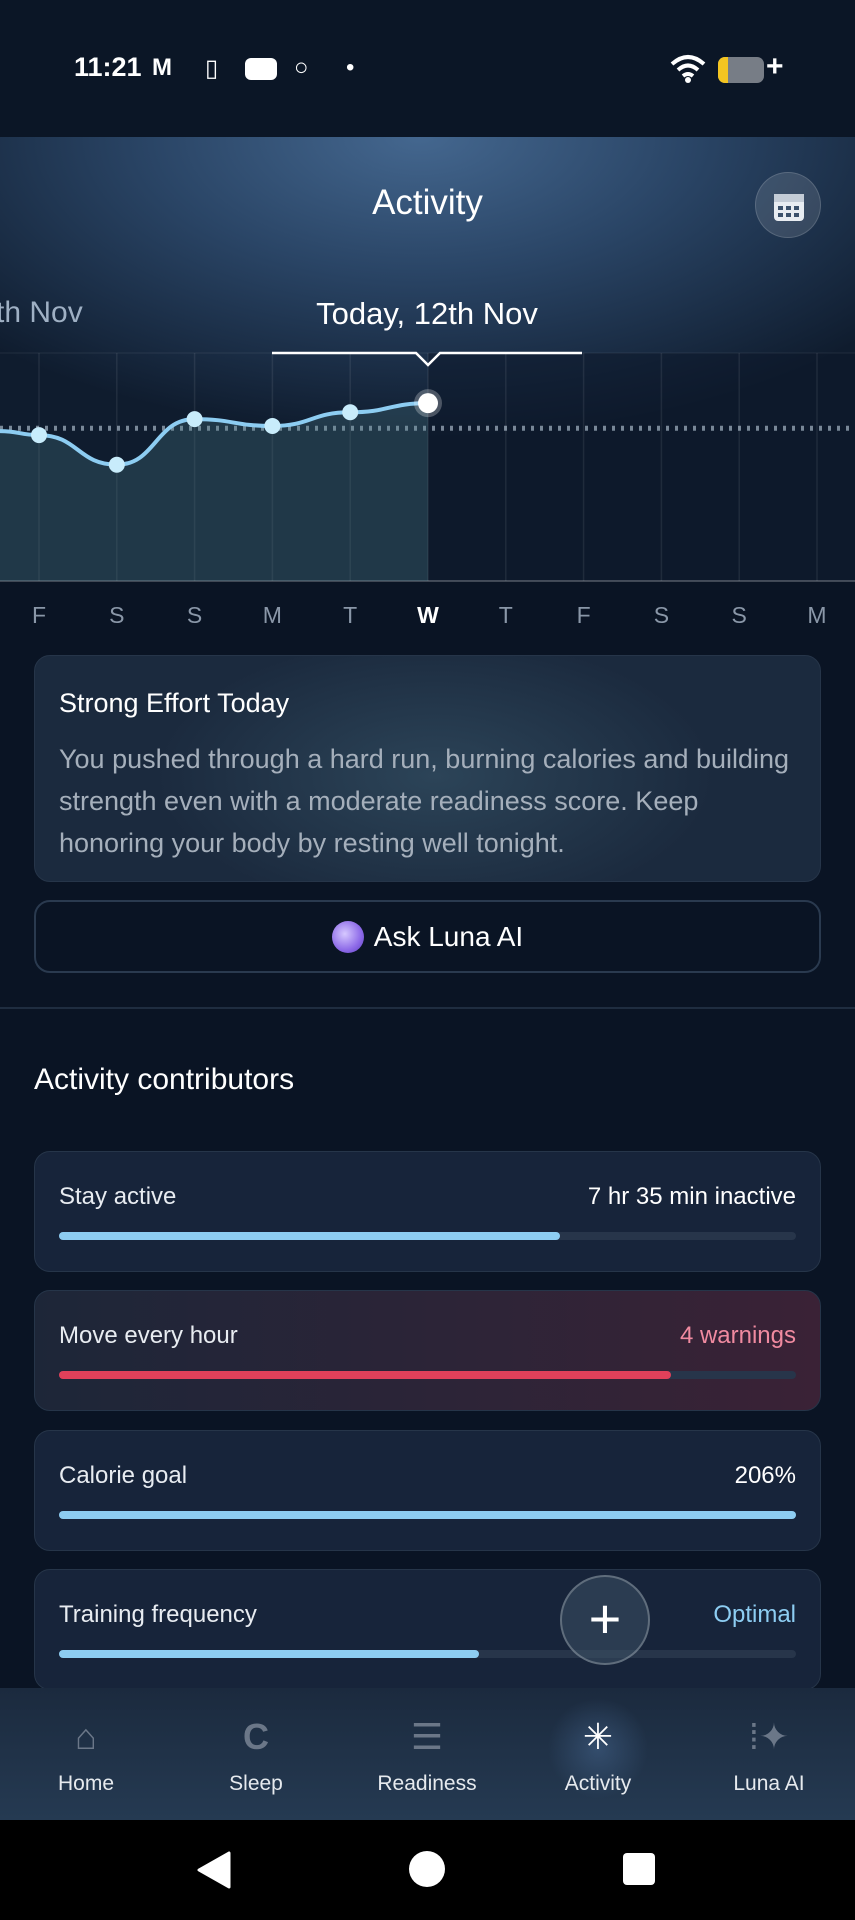 This screenshot has height=1920, width=855. I want to click on youtube-icon, so click(261, 69).